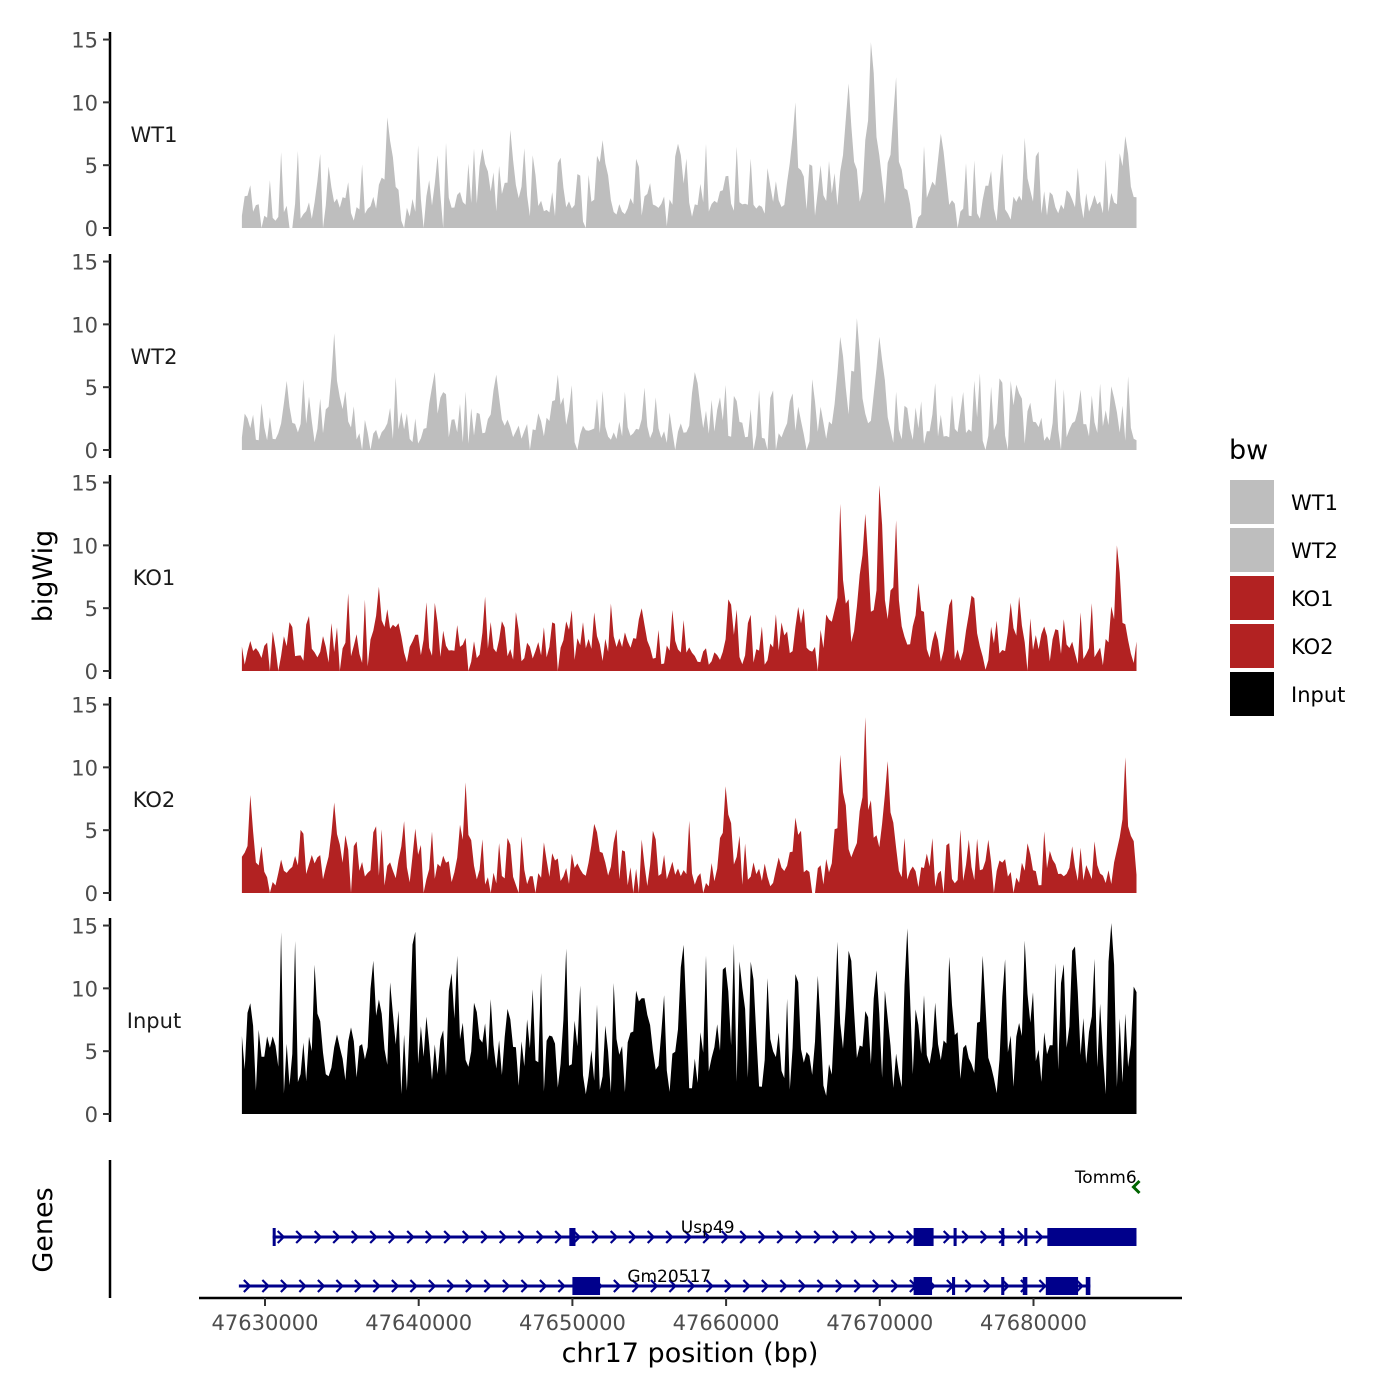 This screenshot has width=1400, height=1400. I want to click on legend-item-wt2: WT2, so click(1284, 550).